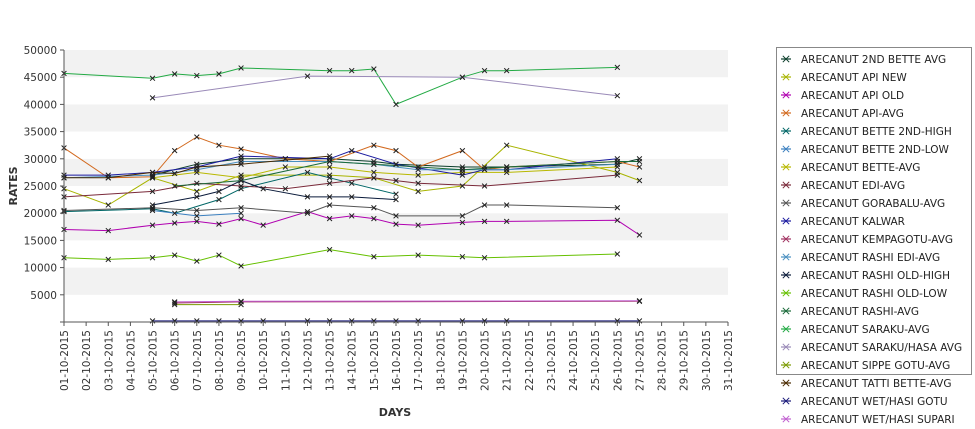 The width and height of the screenshot is (975, 429). Describe the element at coordinates (854, 78) in the screenshot. I see `legend-label: ARECANUT API NEW` at that location.